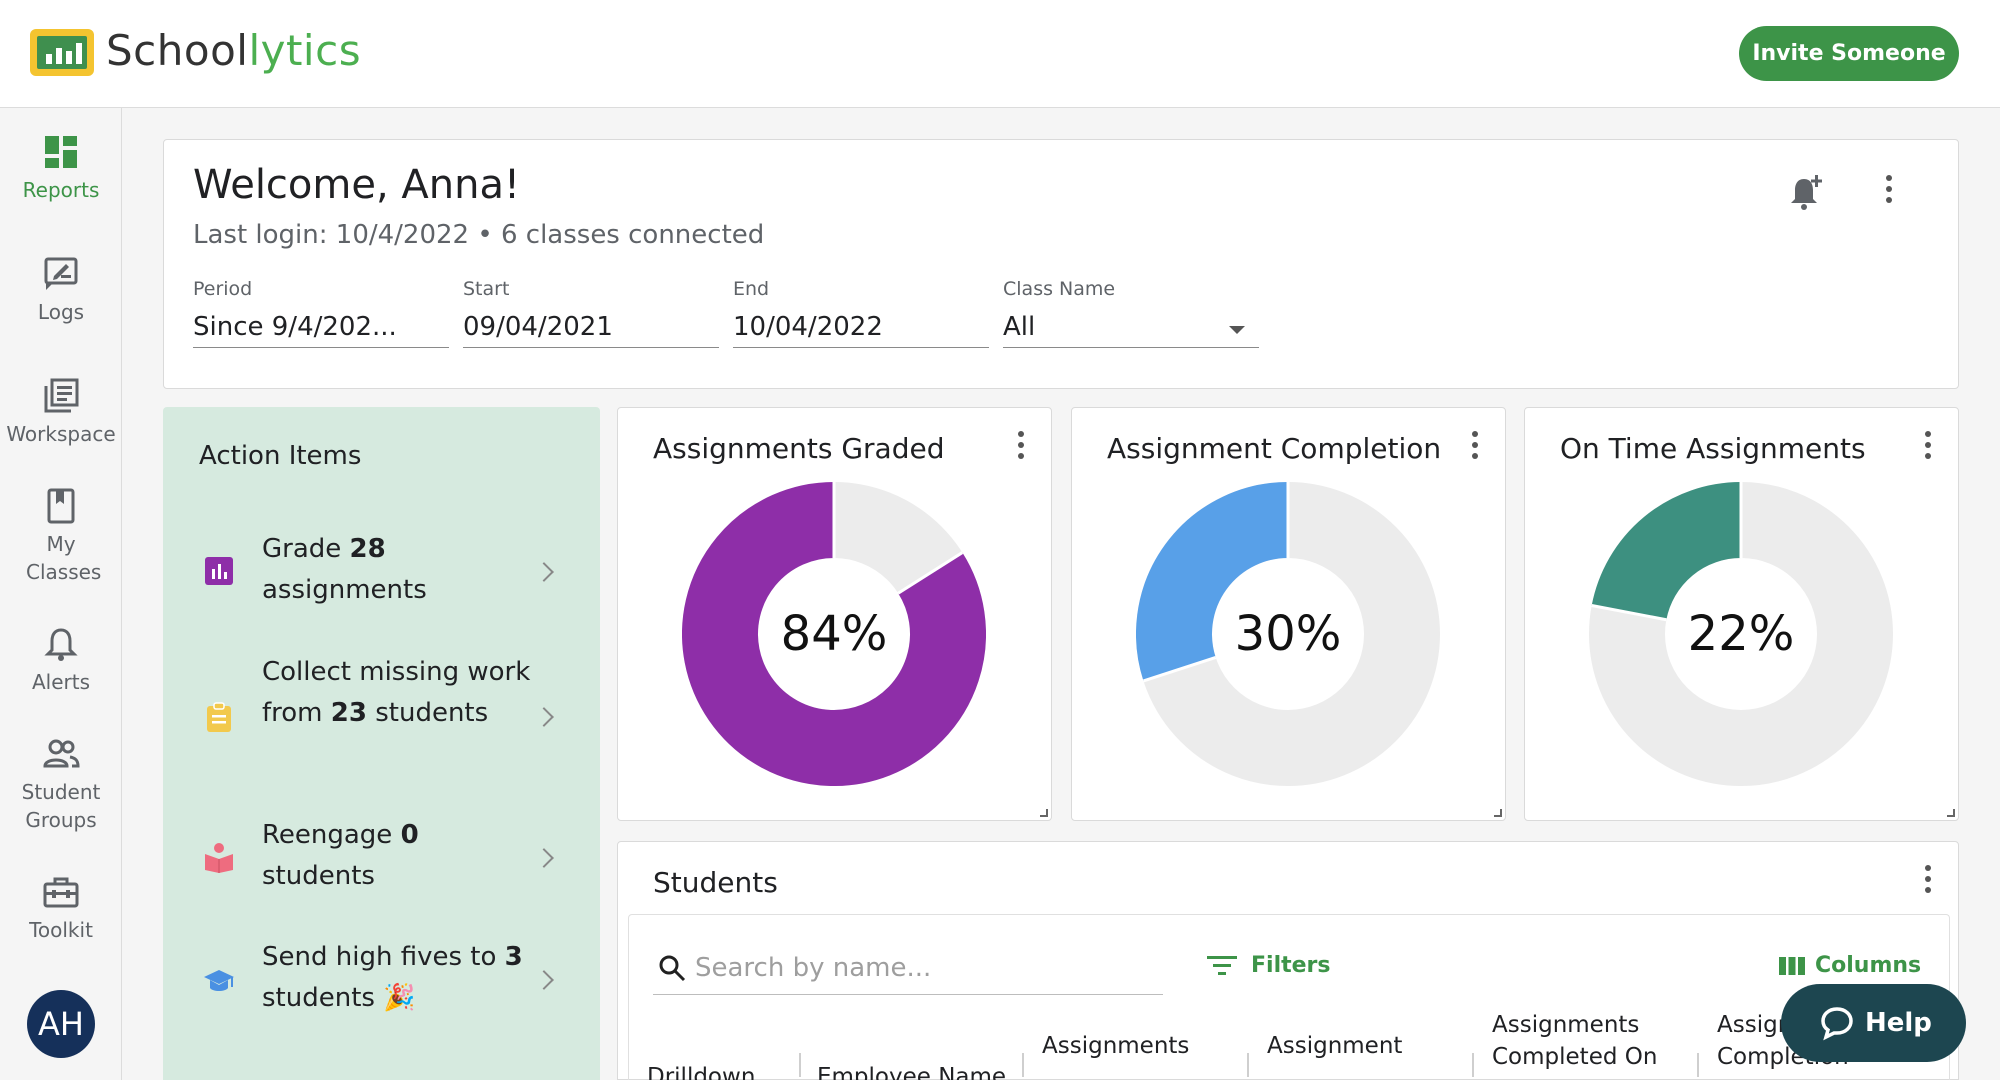 The image size is (2000, 1080). I want to click on metric-percentage: 30%, so click(1288, 634).